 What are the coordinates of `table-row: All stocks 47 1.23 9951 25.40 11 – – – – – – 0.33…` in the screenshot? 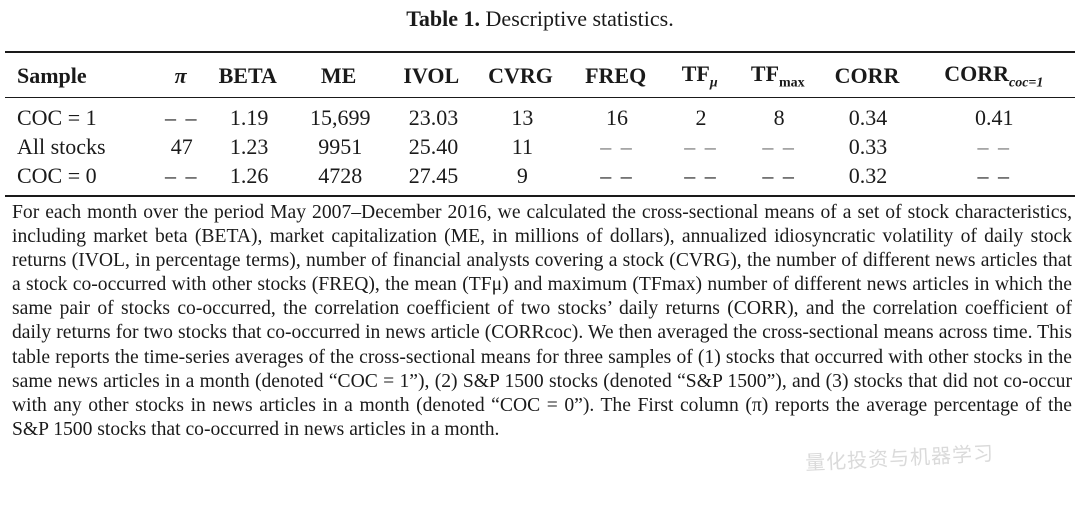 It's located at (540, 146).